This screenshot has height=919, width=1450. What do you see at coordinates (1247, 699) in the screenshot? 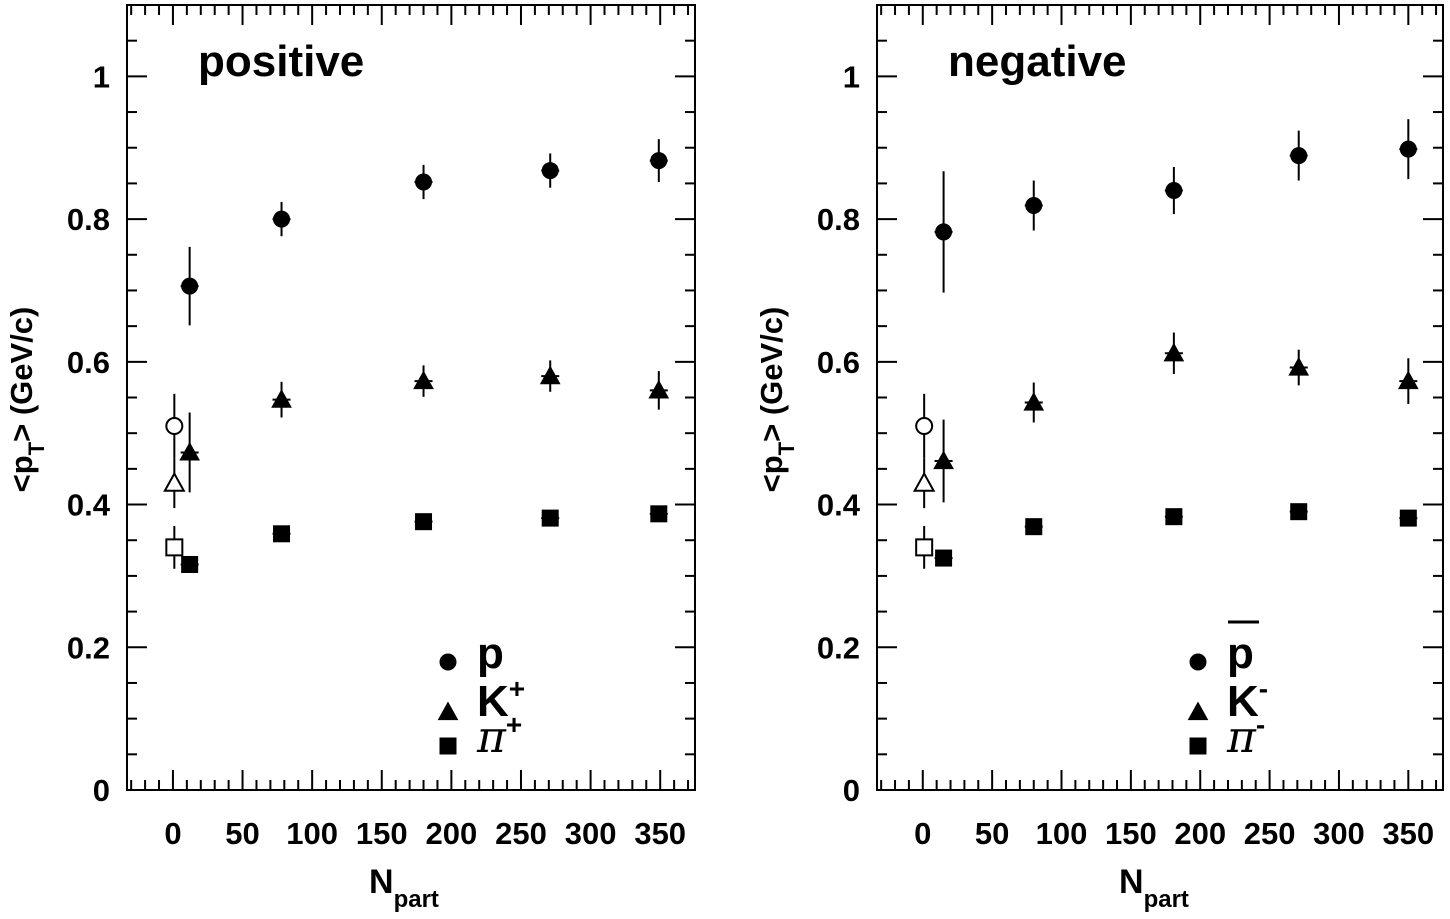
I see `legend-label: K-` at bounding box center [1247, 699].